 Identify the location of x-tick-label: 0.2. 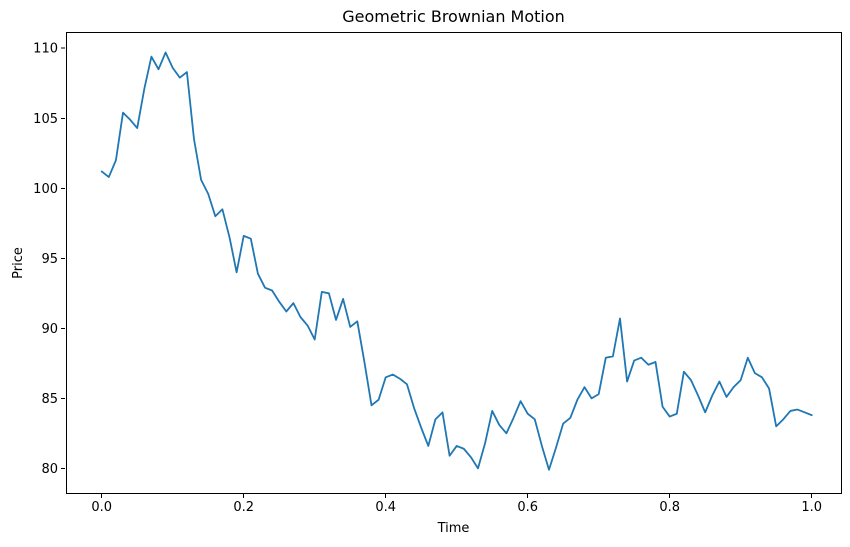
(243, 507).